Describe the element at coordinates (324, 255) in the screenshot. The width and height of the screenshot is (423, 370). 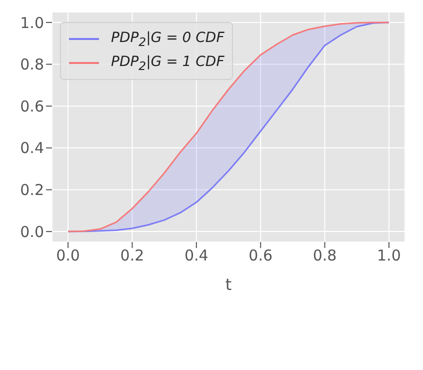
I see `x-tick-label: 0.8` at that location.